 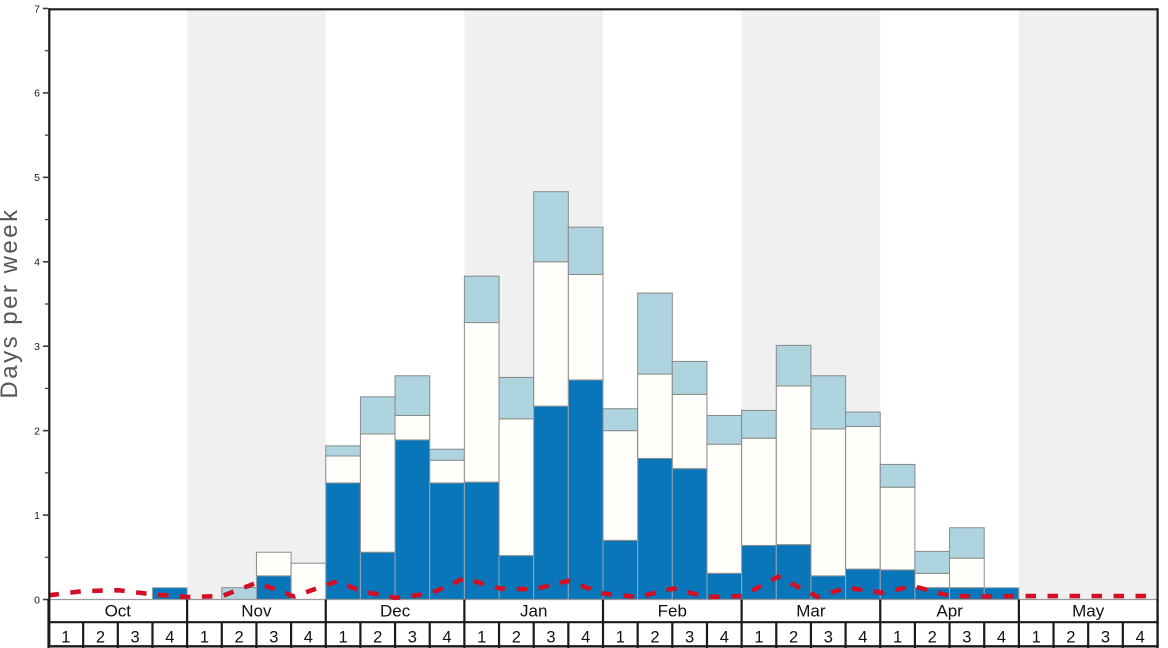 I want to click on svg-text: Dec, so click(x=395, y=611).